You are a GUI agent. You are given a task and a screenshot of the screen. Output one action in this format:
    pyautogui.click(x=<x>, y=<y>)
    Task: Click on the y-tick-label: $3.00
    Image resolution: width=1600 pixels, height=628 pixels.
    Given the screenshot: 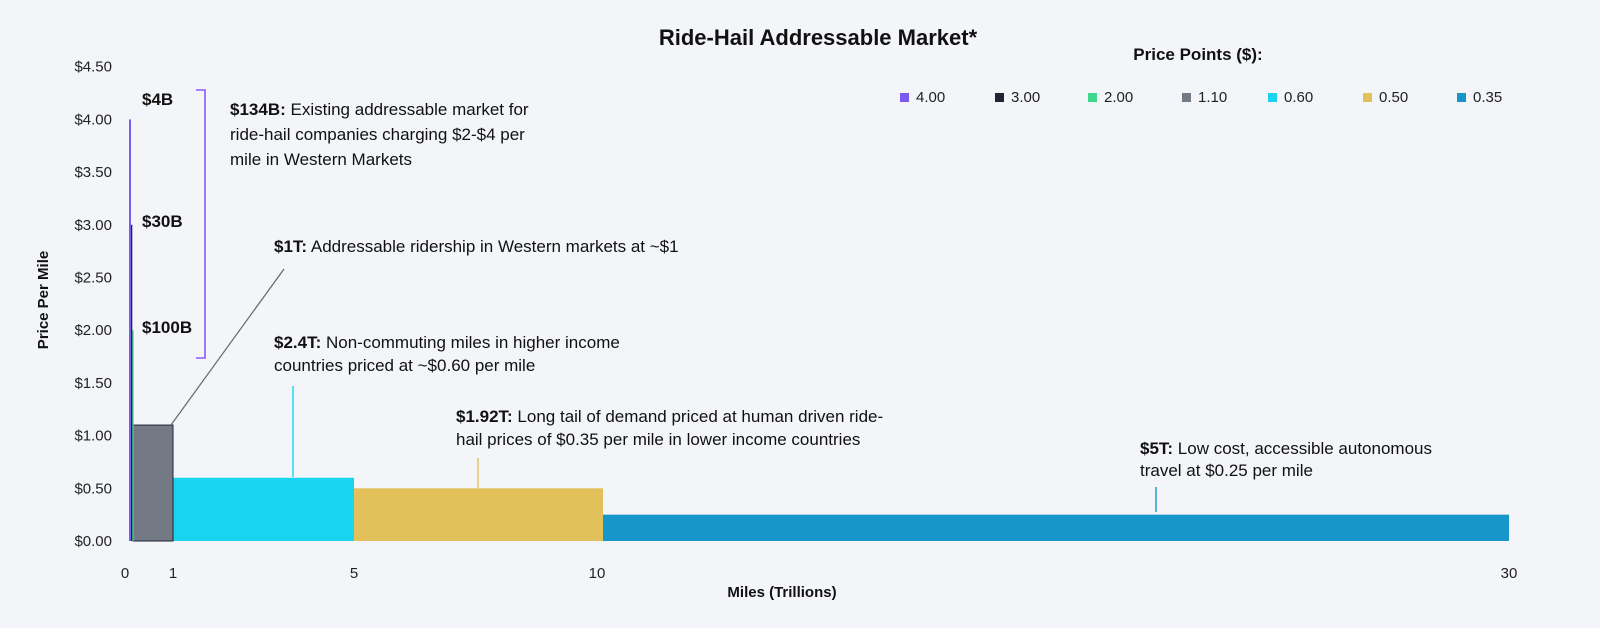 What is the action you would take?
    pyautogui.click(x=93, y=225)
    